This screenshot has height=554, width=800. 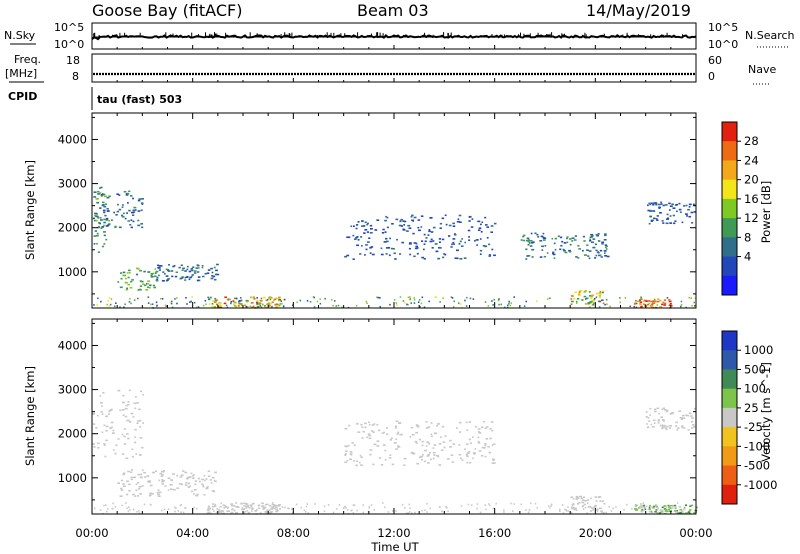 What do you see at coordinates (770, 35) in the screenshot?
I see `nsearch-label: N.Search` at bounding box center [770, 35].